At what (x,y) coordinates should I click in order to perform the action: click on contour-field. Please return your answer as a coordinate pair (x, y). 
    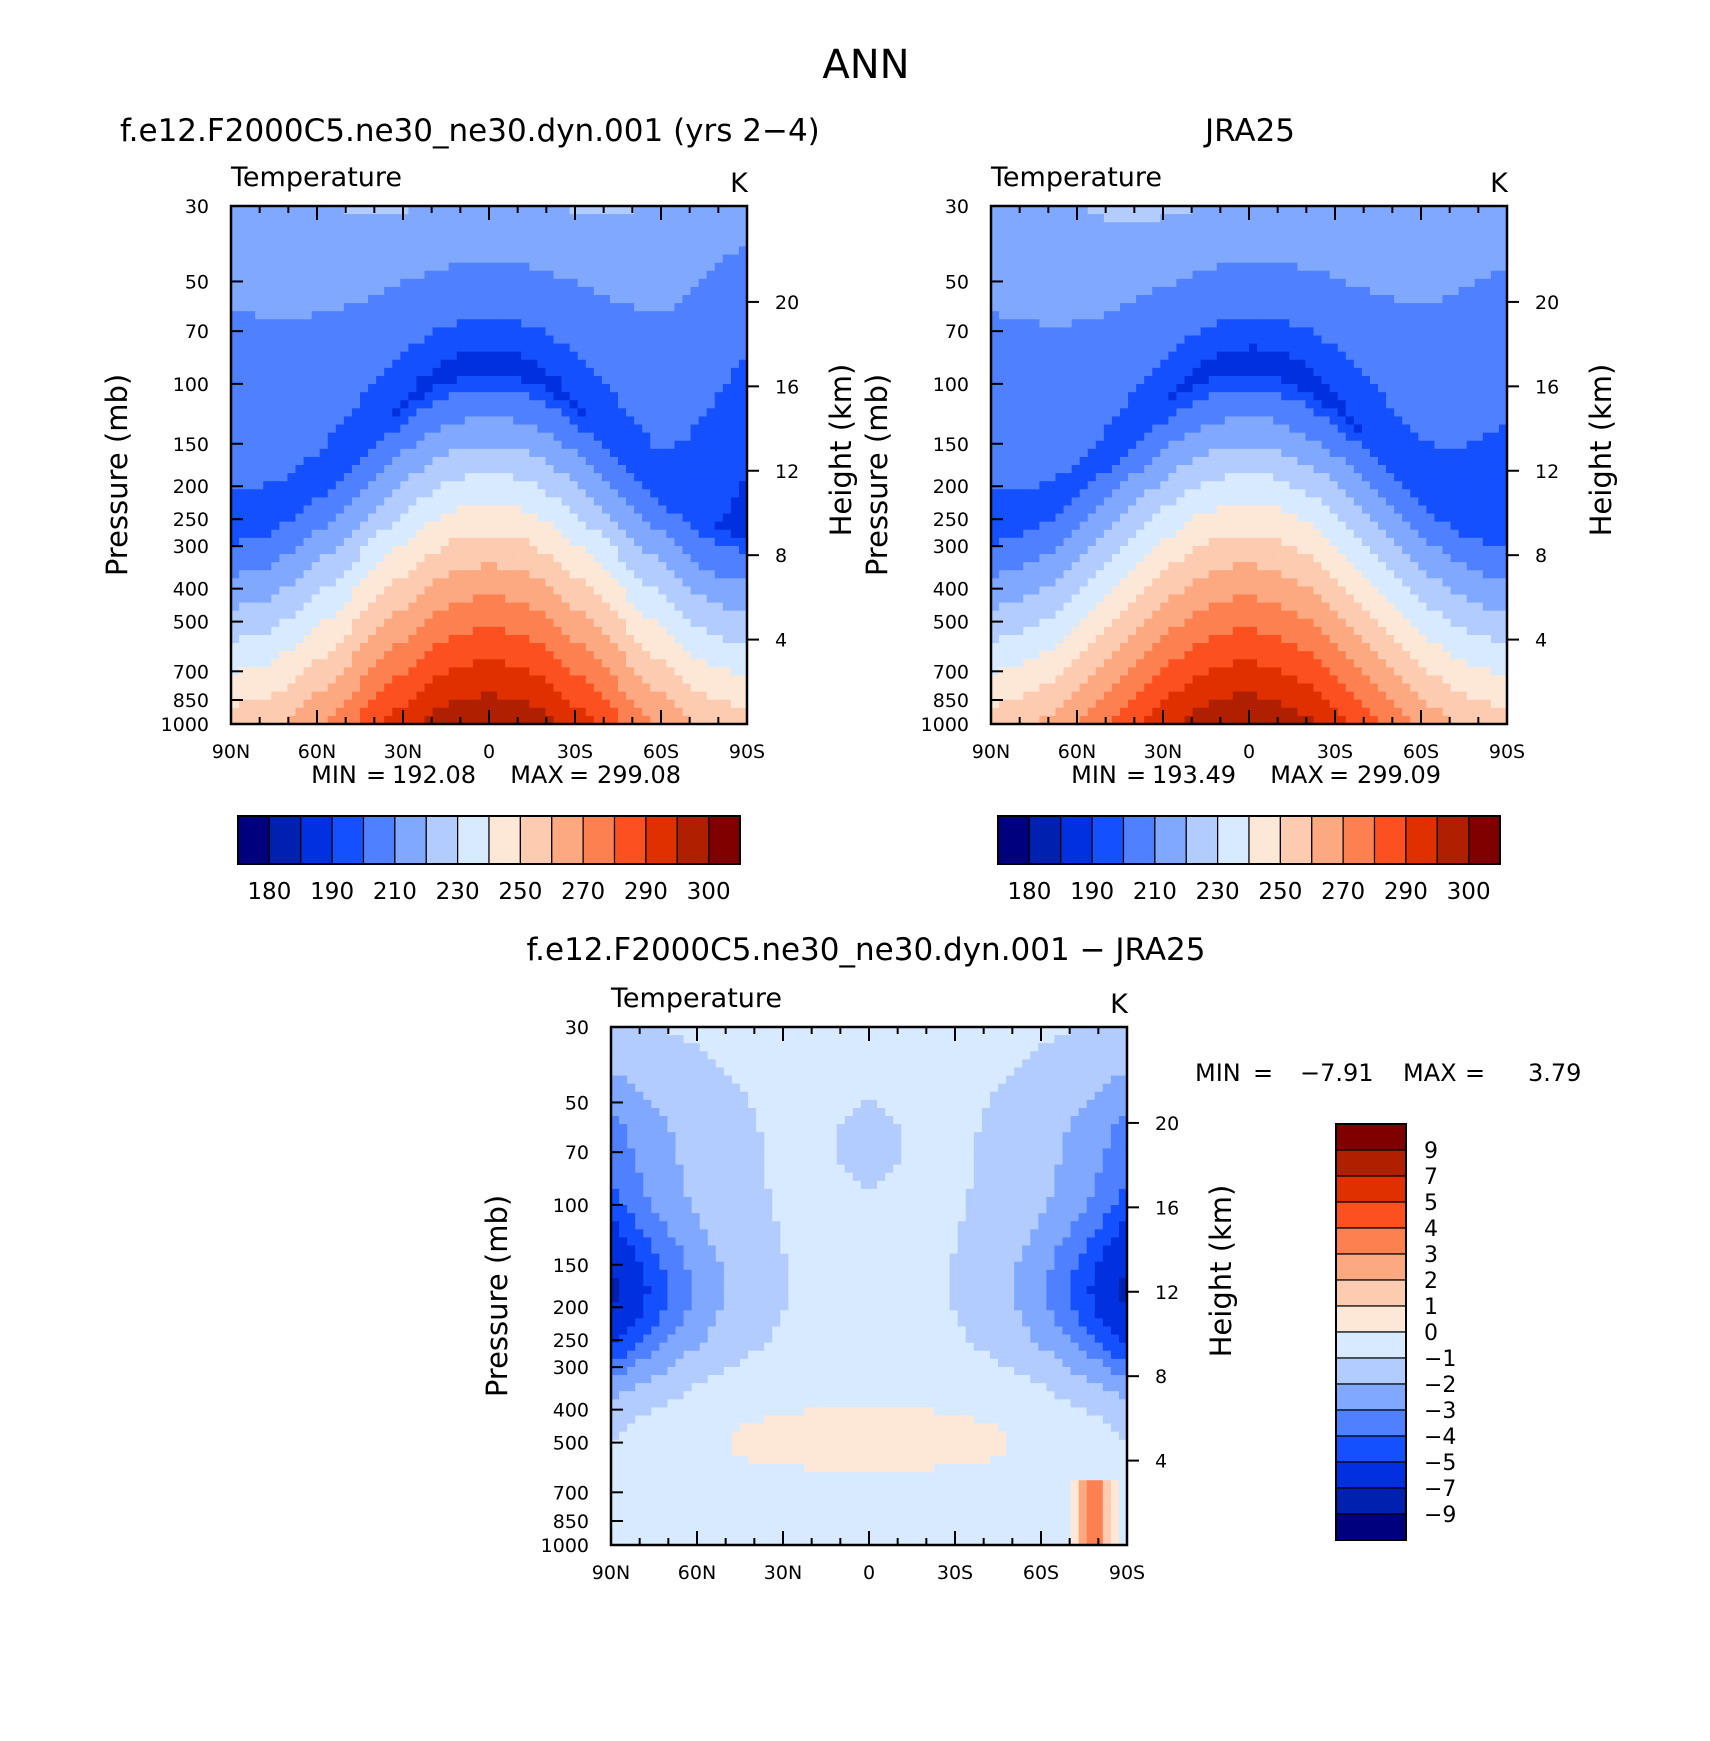
    Looking at the image, I should click on (489, 465).